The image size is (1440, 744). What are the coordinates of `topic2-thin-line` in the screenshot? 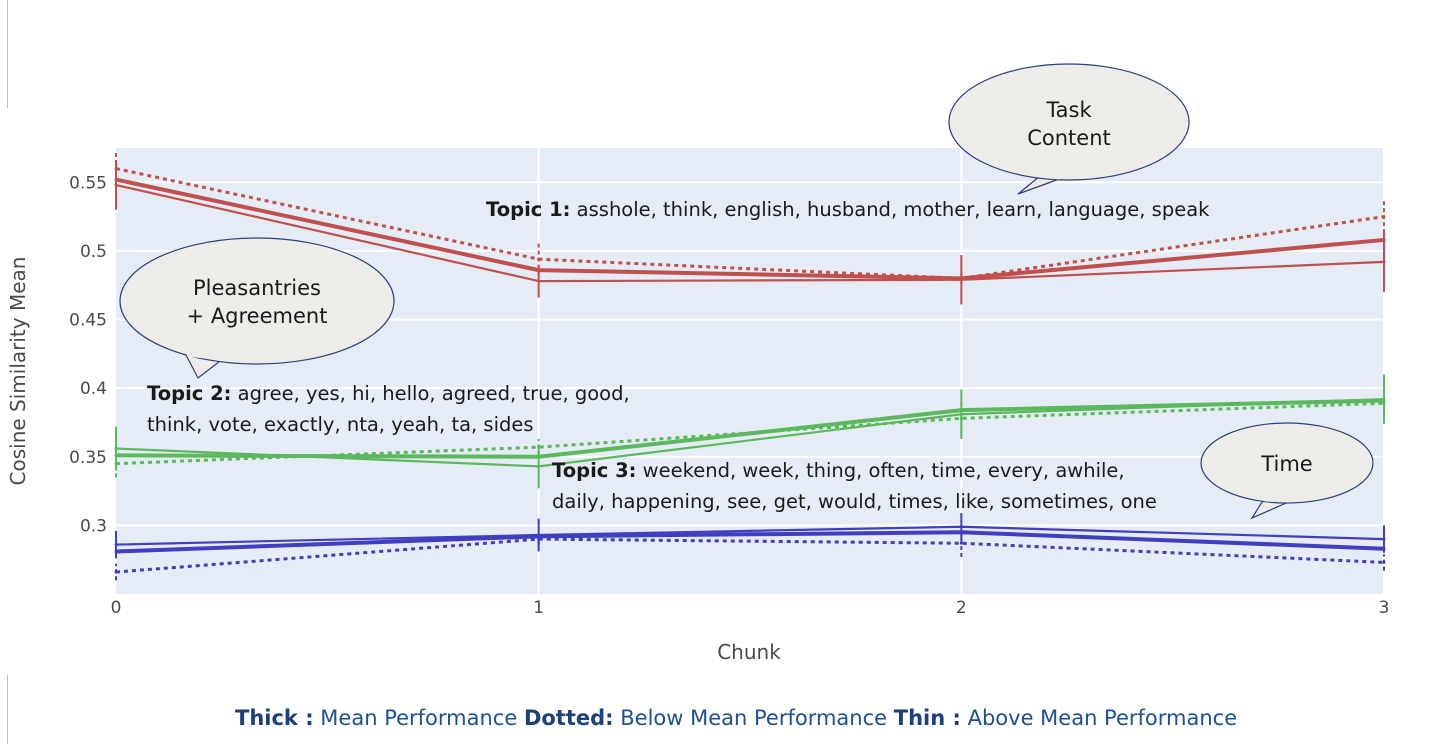 It's located at (750, 433).